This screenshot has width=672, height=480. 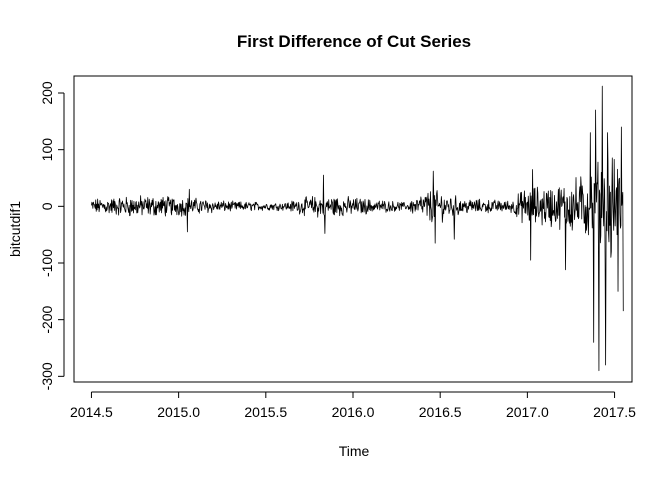 What do you see at coordinates (440, 412) in the screenshot?
I see `x-tick-label: 2016.5` at bounding box center [440, 412].